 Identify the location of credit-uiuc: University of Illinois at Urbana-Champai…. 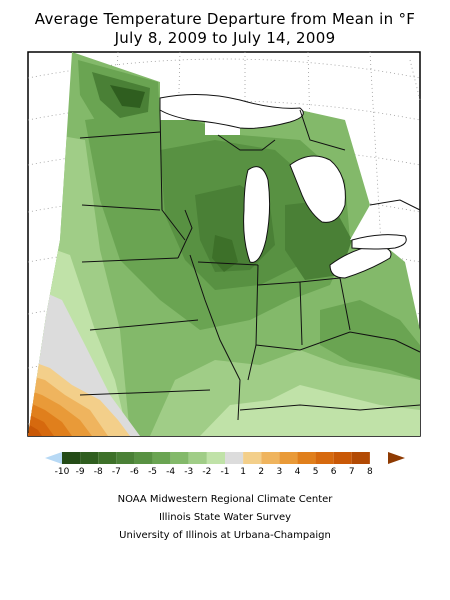
(225, 535).